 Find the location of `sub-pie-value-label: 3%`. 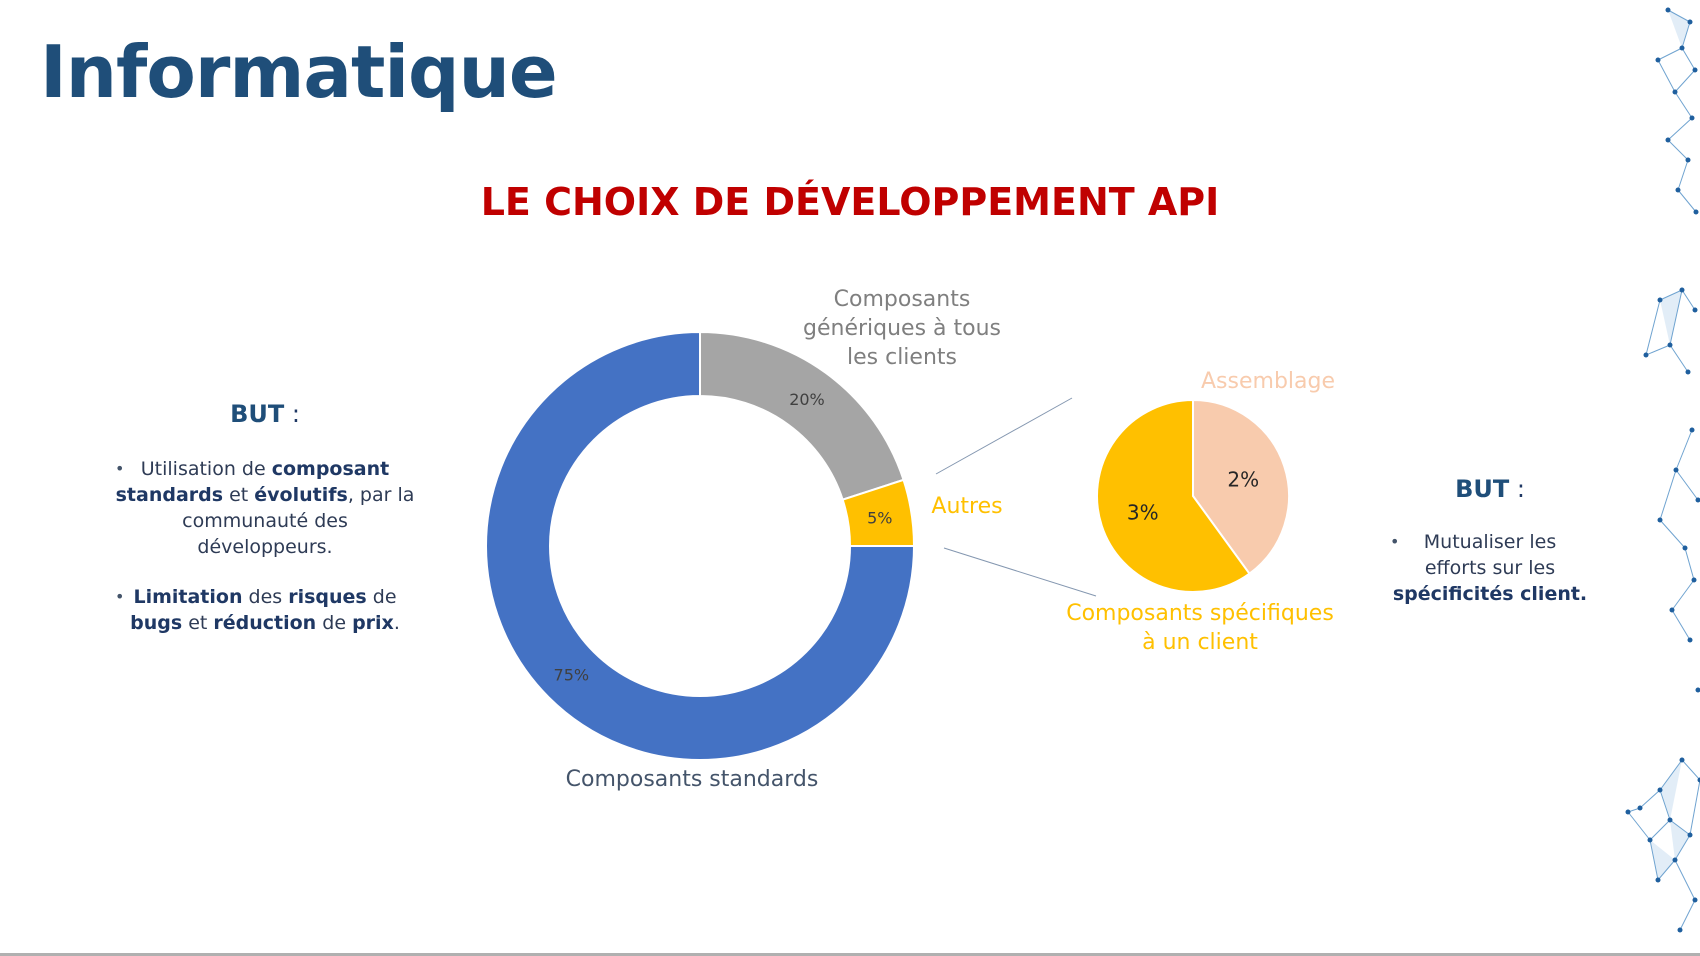

sub-pie-value-label: 3% is located at coordinates (1143, 512).